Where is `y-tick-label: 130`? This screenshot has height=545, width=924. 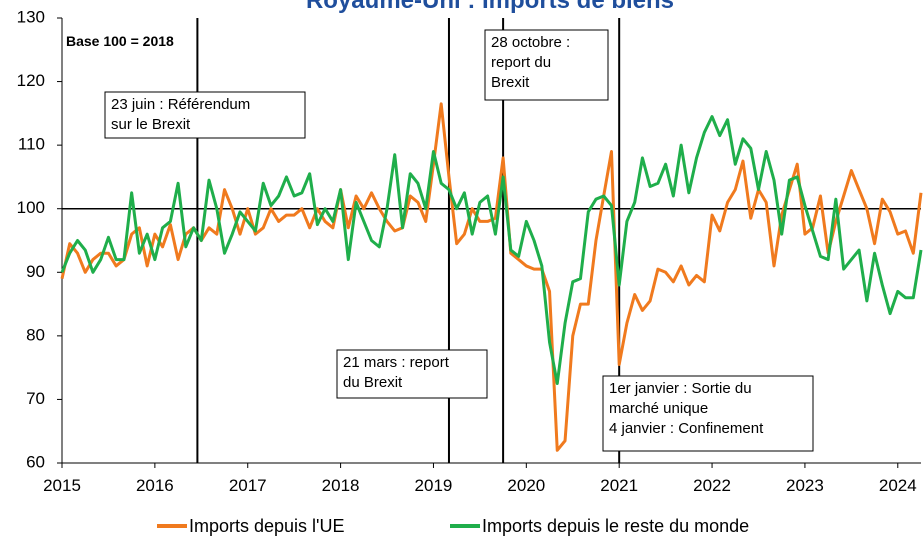 y-tick-label: 130 is located at coordinates (31, 16).